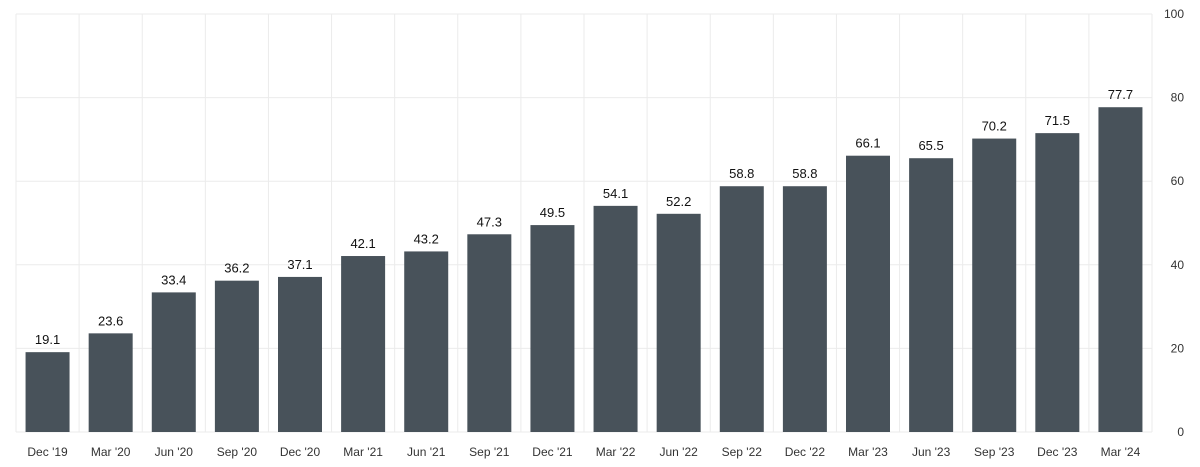 The height and width of the screenshot is (467, 1200). Describe the element at coordinates (1180, 432) in the screenshot. I see `y-tick-label: 0` at that location.